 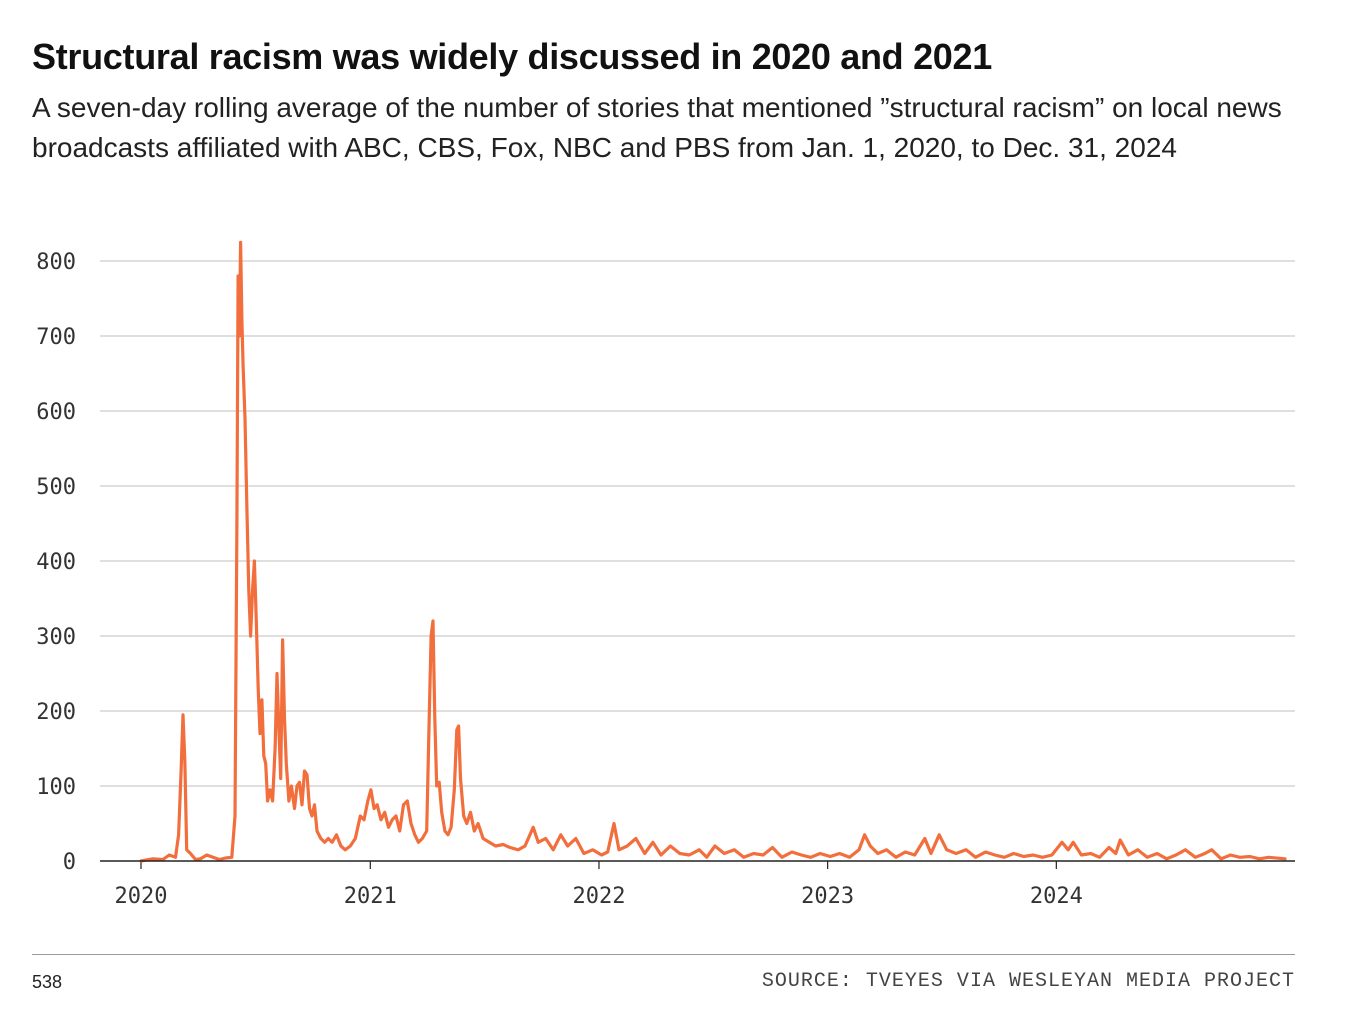 What do you see at coordinates (141, 896) in the screenshot?
I see `x-tick-label: 2020` at bounding box center [141, 896].